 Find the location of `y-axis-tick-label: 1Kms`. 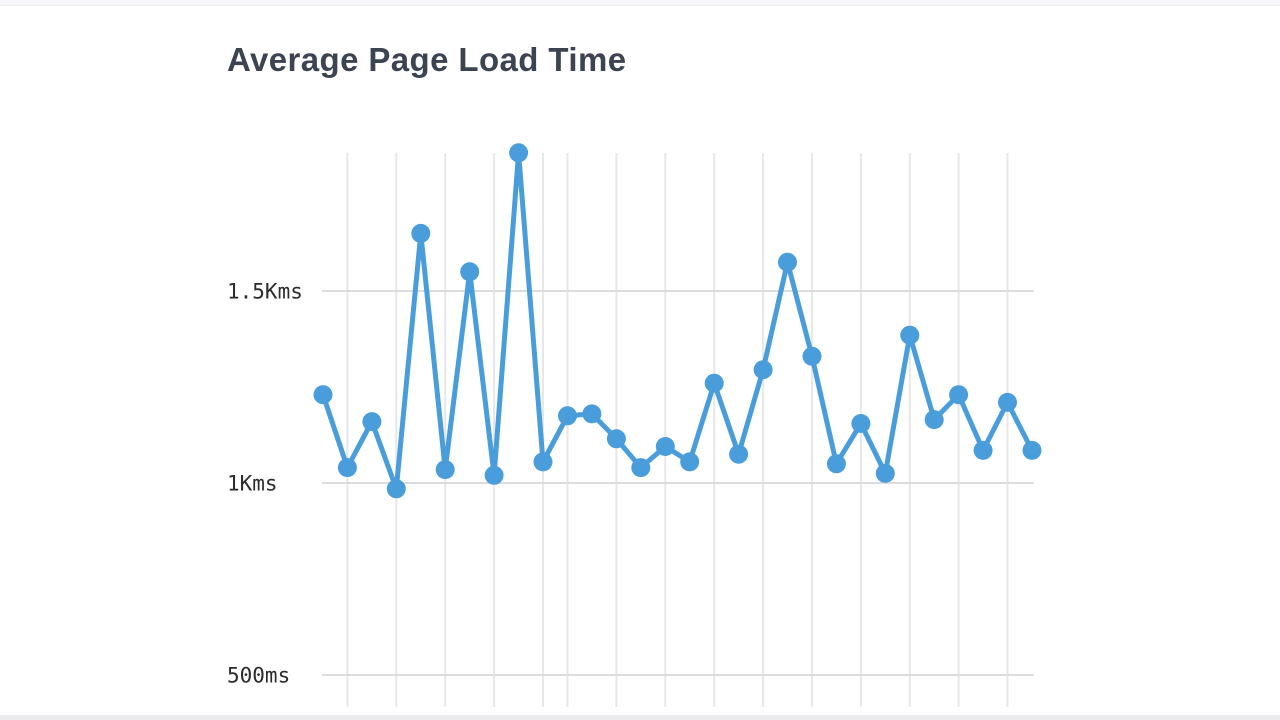

y-axis-tick-label: 1Kms is located at coordinates (252, 484).